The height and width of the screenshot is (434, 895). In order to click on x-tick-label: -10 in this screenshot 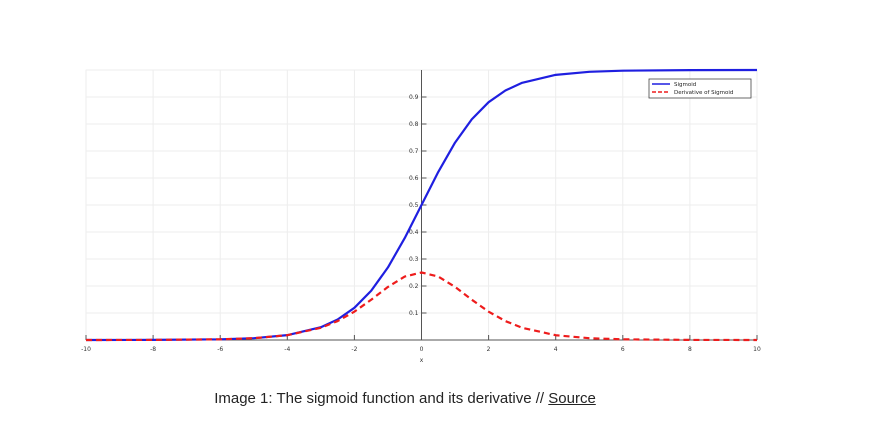, I will do `click(86, 349)`.